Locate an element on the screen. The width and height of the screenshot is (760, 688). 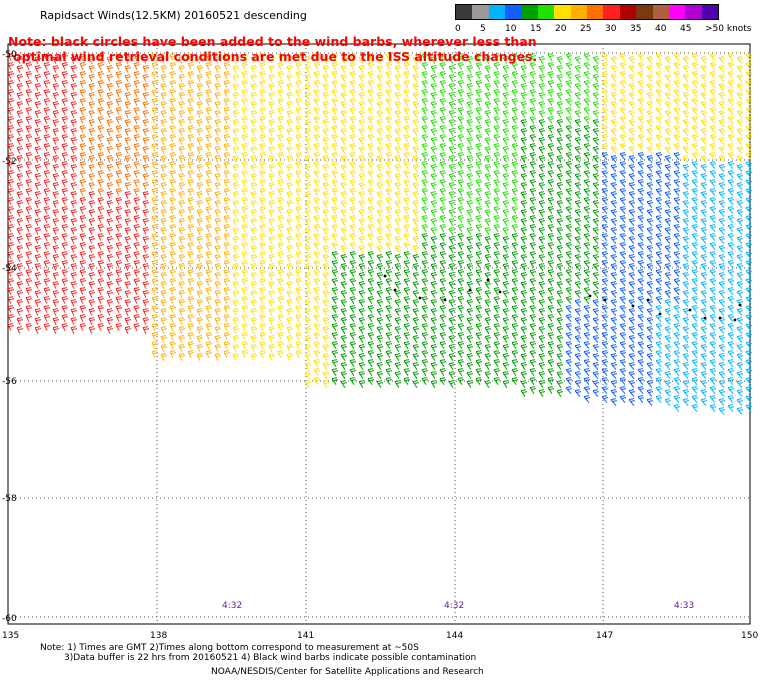
lon-label: 144 is located at coordinates (455, 636).